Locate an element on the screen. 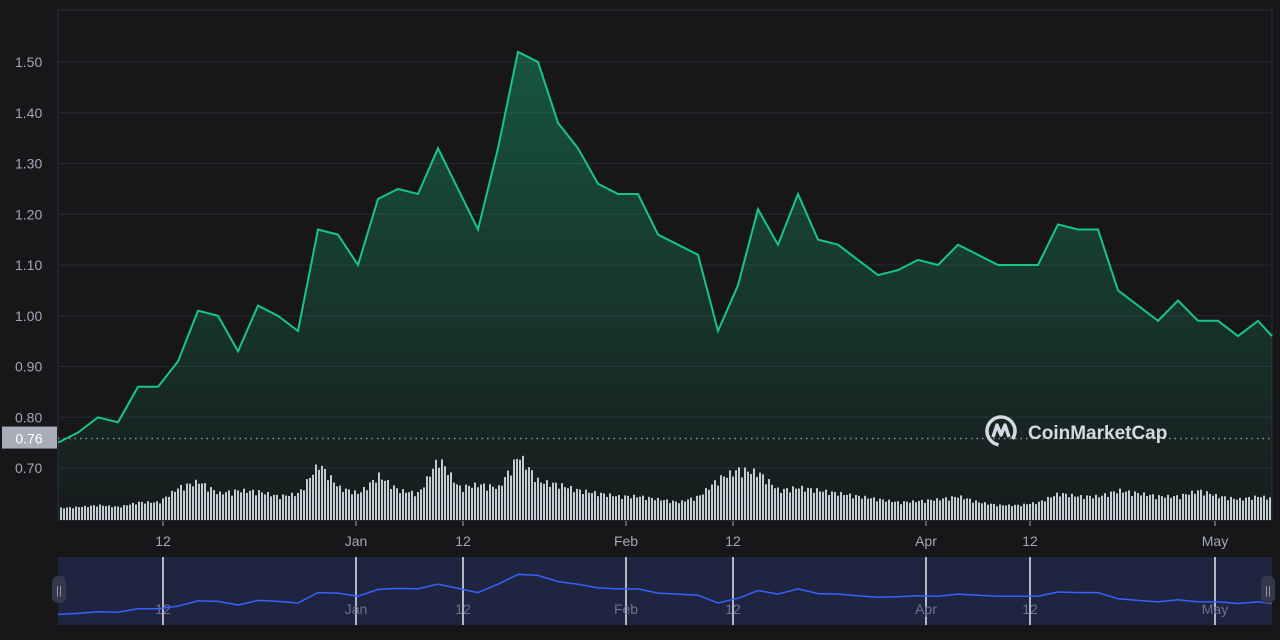  navigator-handle-right is located at coordinates (1268, 589).